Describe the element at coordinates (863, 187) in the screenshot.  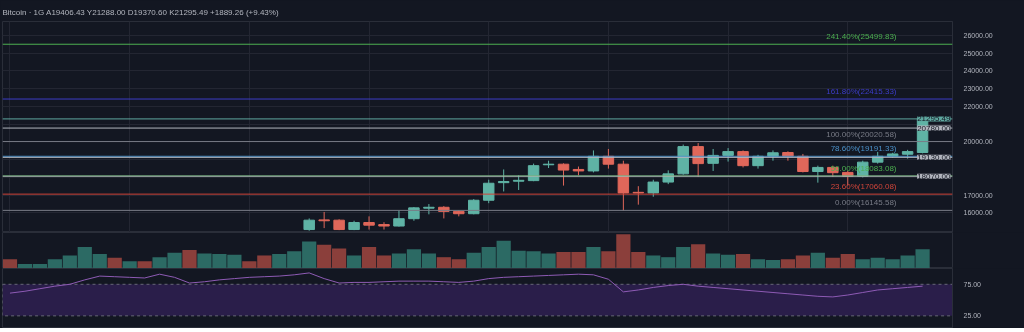
I see `ref-line-label: 23.60%(17060.08)` at that location.